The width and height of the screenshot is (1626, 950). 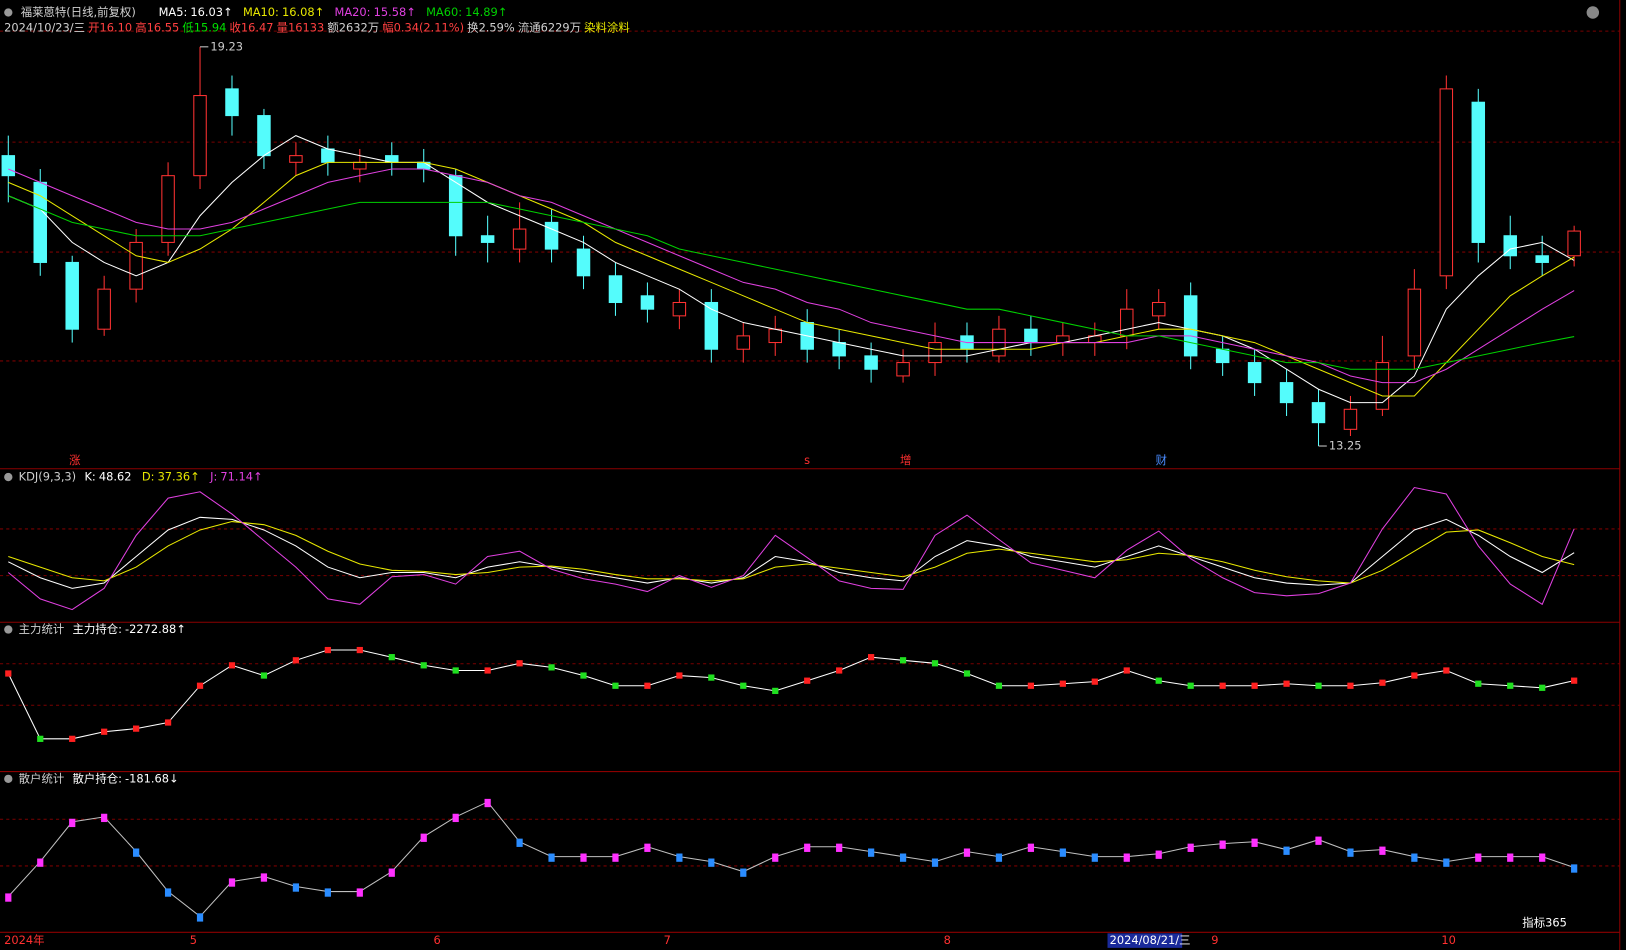 What do you see at coordinates (905, 460) in the screenshot?
I see `event-marker: 增` at bounding box center [905, 460].